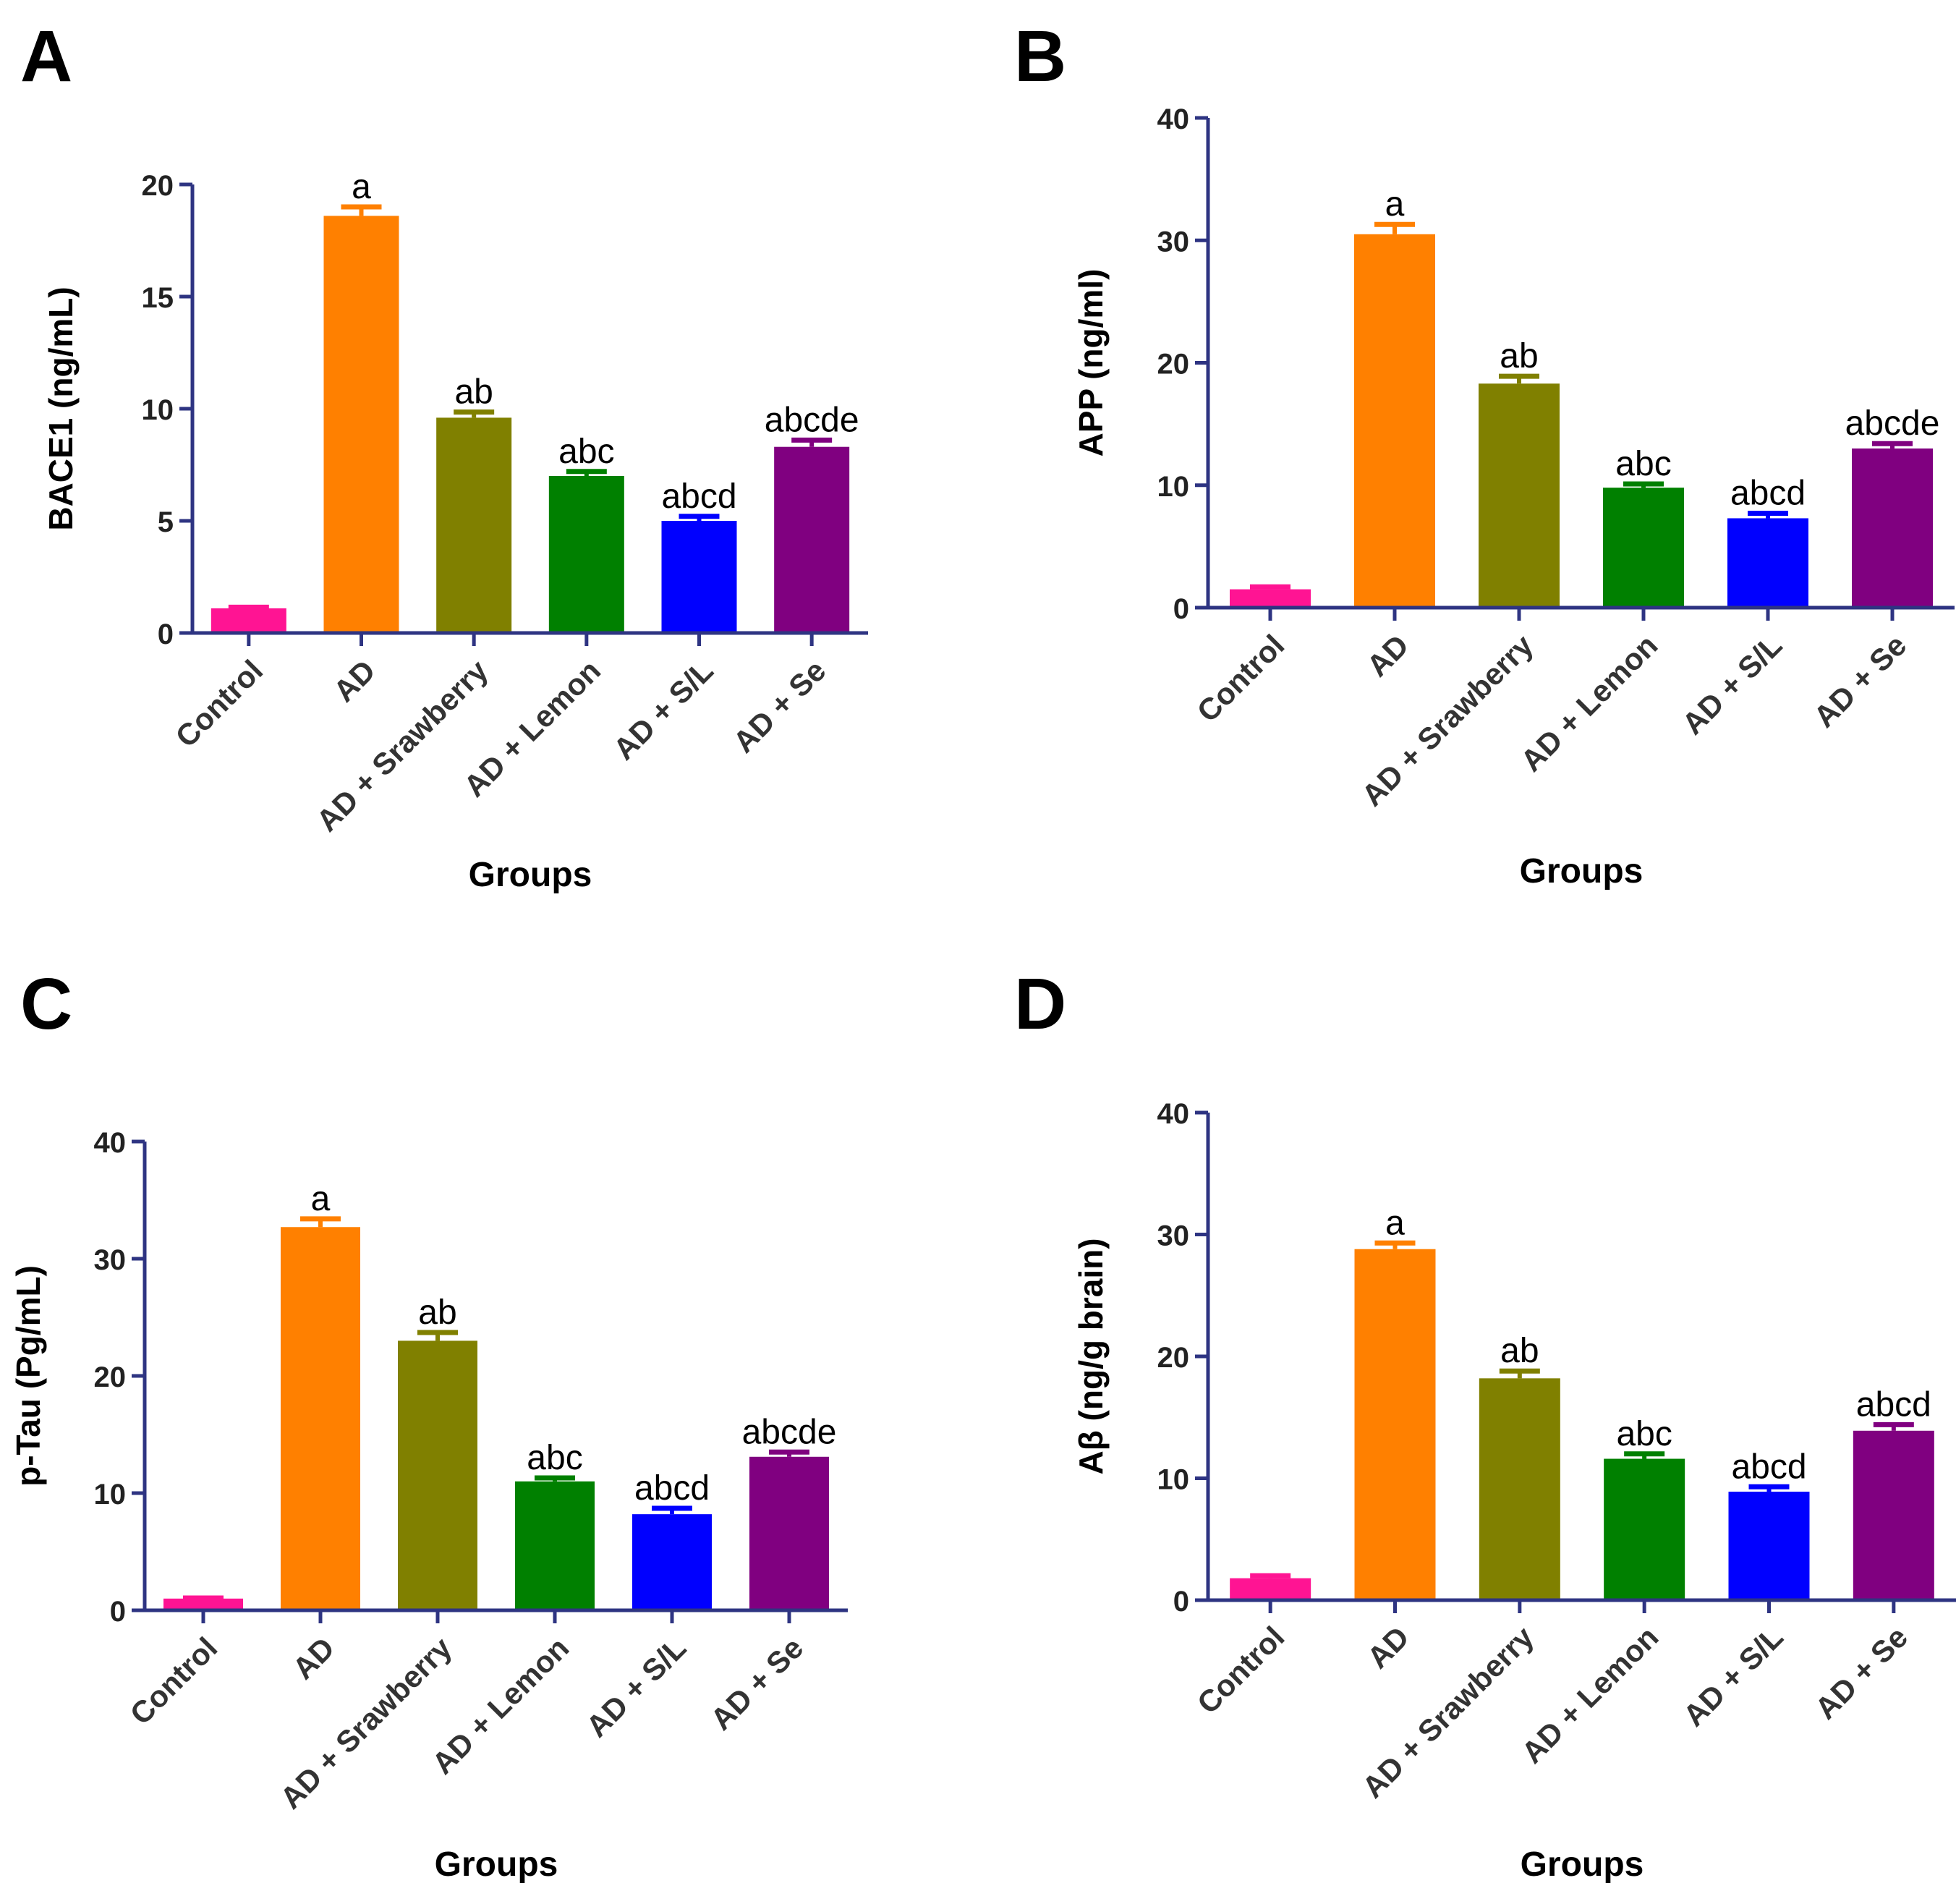  I want to click on panel-letter: D, so click(1040, 1004).